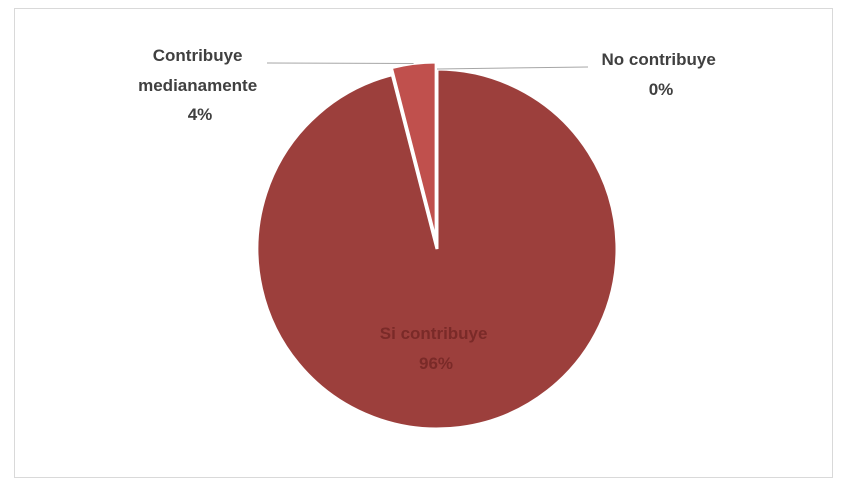  What do you see at coordinates (434, 333) in the screenshot?
I see `label-si-contribuye-name: Si contribuye` at bounding box center [434, 333].